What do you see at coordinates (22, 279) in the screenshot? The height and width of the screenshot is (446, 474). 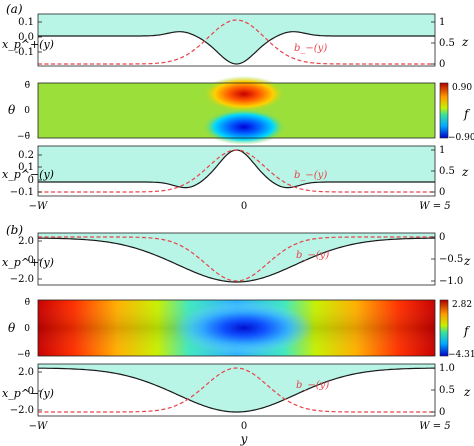 I see `panel-b-top-ytick: −2.0` at bounding box center [22, 279].